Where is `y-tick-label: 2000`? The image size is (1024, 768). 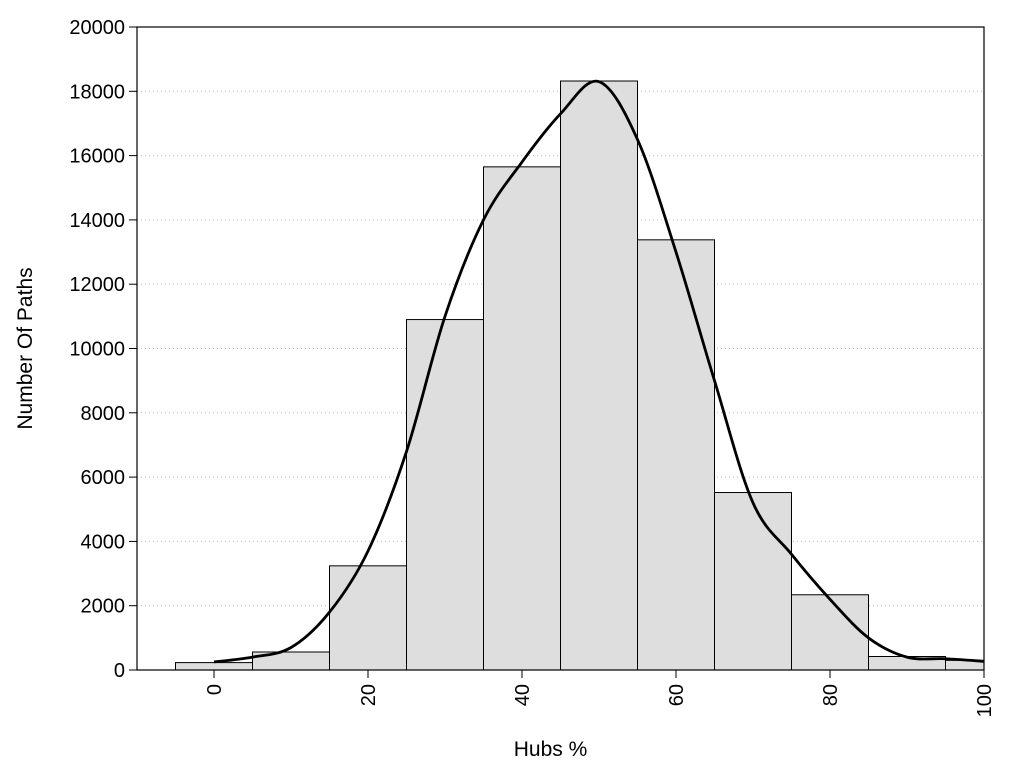
y-tick-label: 2000 is located at coordinates (103, 607).